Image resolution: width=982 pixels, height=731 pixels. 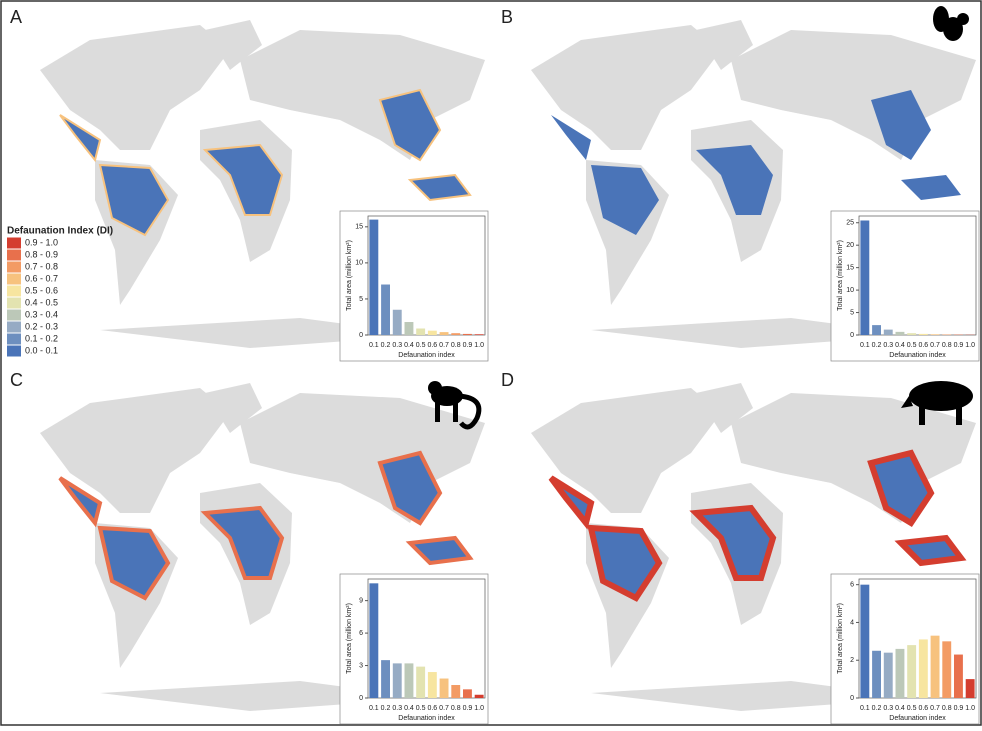 What do you see at coordinates (507, 380) in the screenshot?
I see `panel-label: D` at bounding box center [507, 380].